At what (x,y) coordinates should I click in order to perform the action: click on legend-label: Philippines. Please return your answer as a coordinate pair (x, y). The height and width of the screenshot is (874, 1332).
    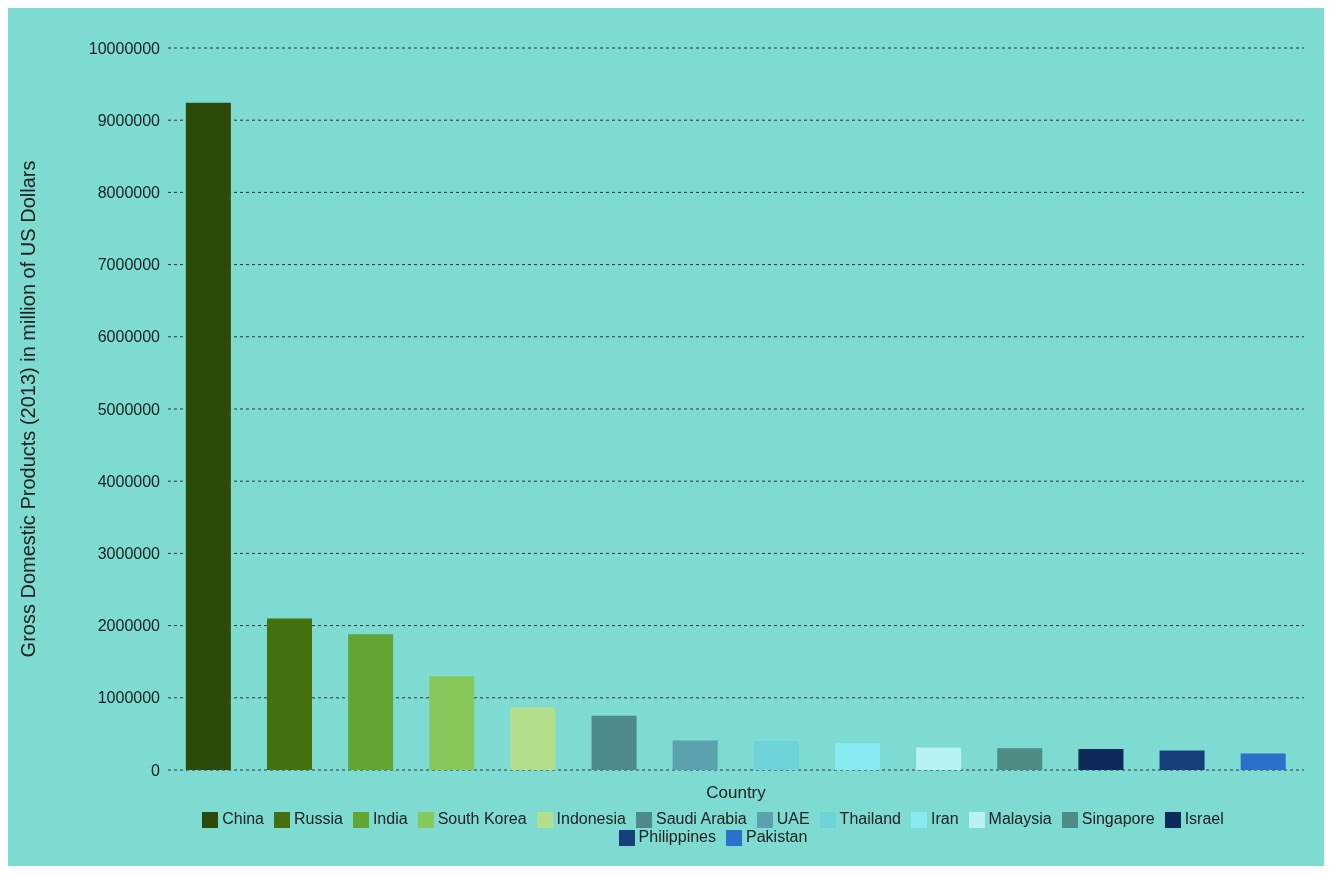
    Looking at the image, I should click on (677, 836).